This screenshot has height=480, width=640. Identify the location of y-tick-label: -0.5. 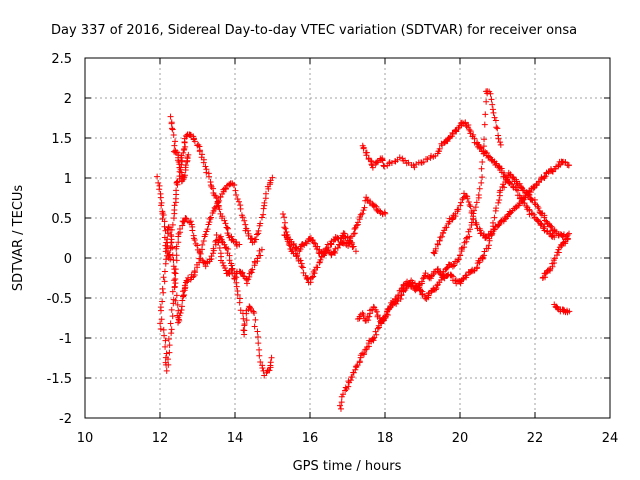
(59, 299).